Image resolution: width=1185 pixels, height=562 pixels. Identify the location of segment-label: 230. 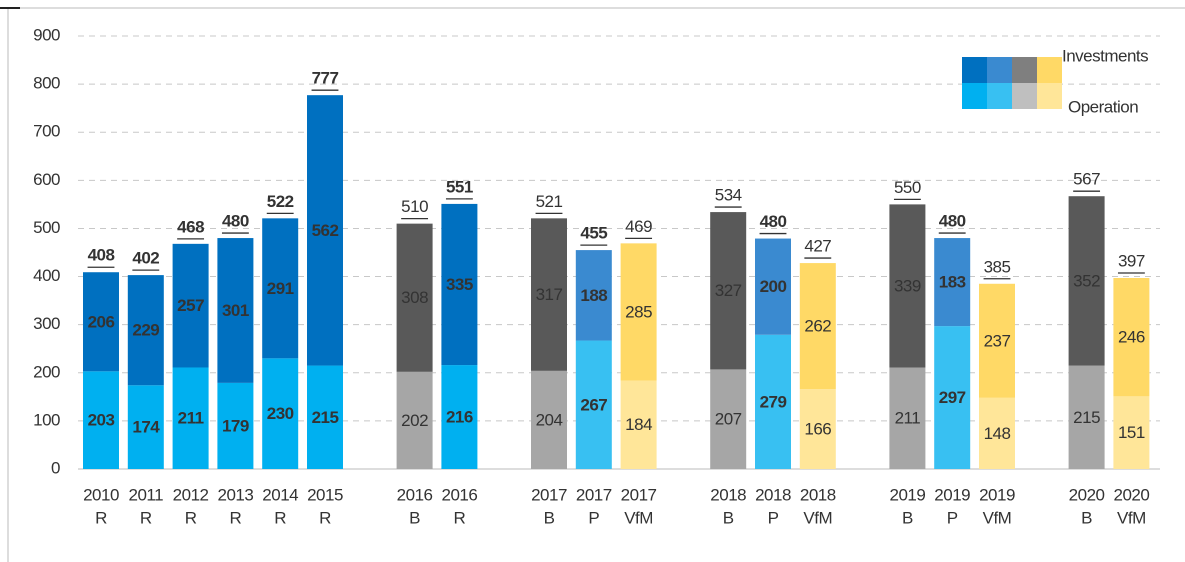
(280, 413).